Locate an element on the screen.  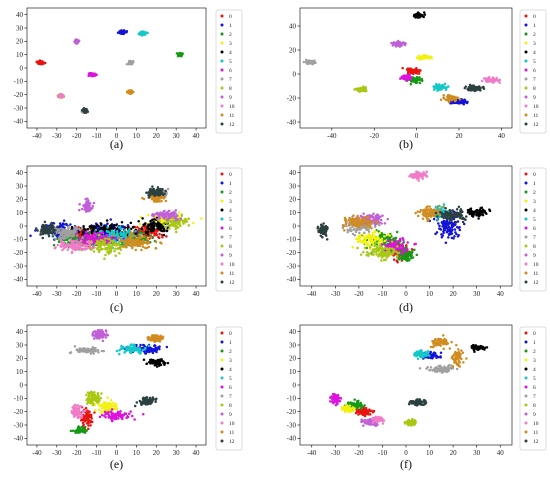
y-tick-label: 0 is located at coordinates (295, 226).